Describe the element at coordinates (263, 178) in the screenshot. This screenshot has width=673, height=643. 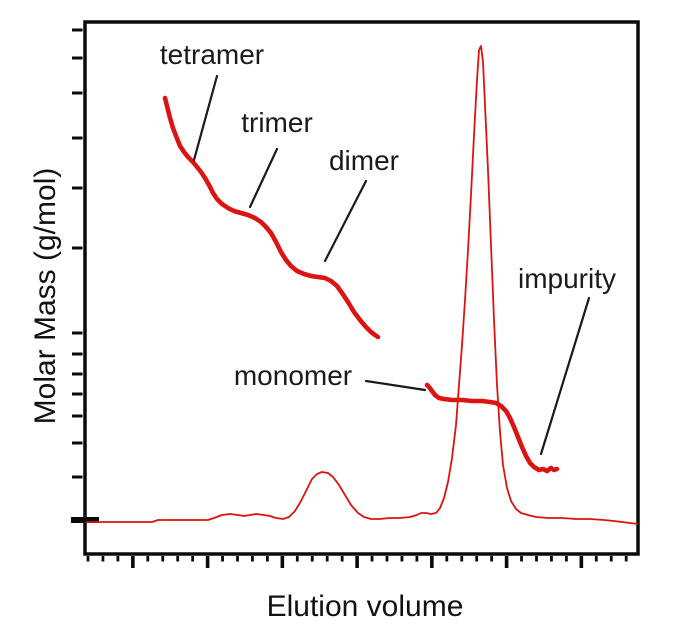
I see `annotation-pointer-trimer` at that location.